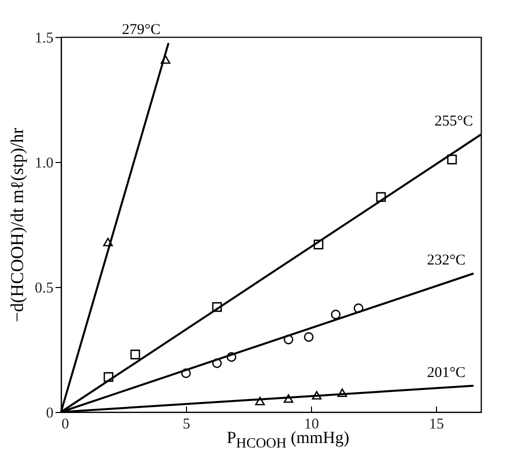 This screenshot has width=508, height=459. I want to click on series-label: 201°C, so click(446, 372).